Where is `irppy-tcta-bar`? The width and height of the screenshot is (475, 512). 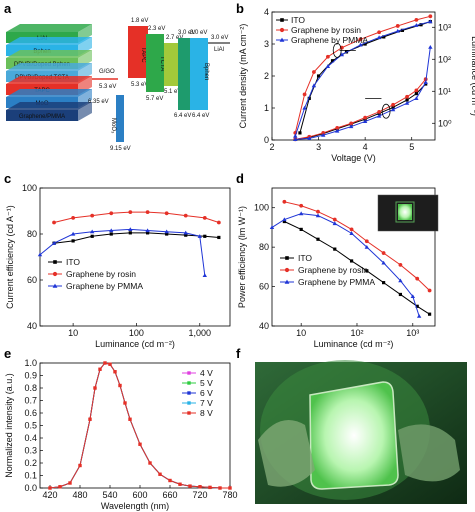
irppy-tcta-bar is located at coordinates (171, 64).